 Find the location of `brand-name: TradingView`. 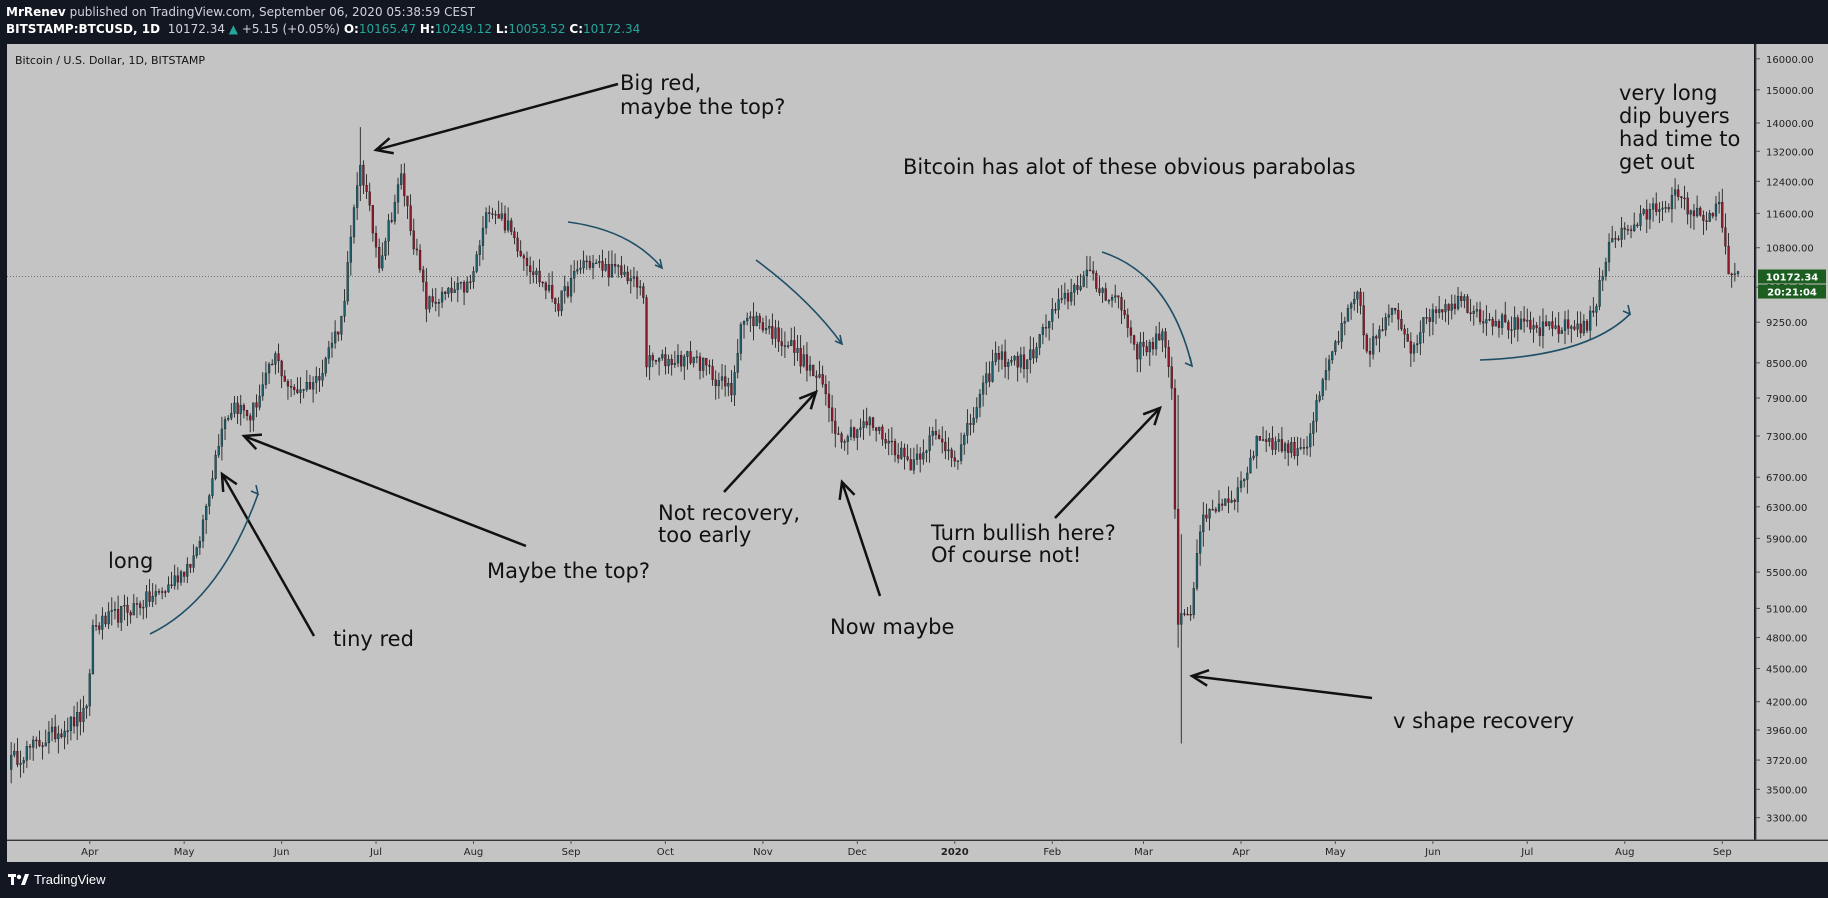

brand-name: TradingView is located at coordinates (70, 879).